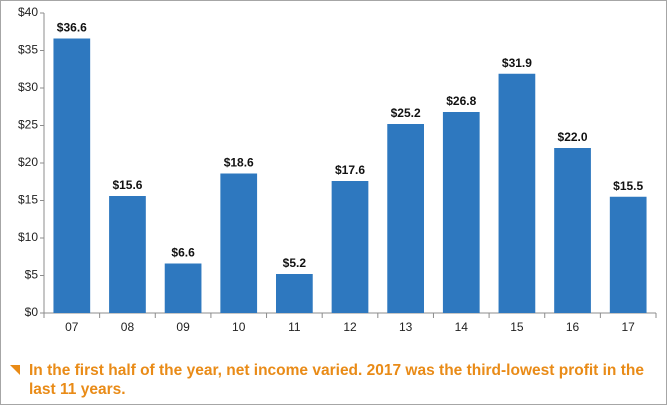  I want to click on value-label: $36.6, so click(72, 28).